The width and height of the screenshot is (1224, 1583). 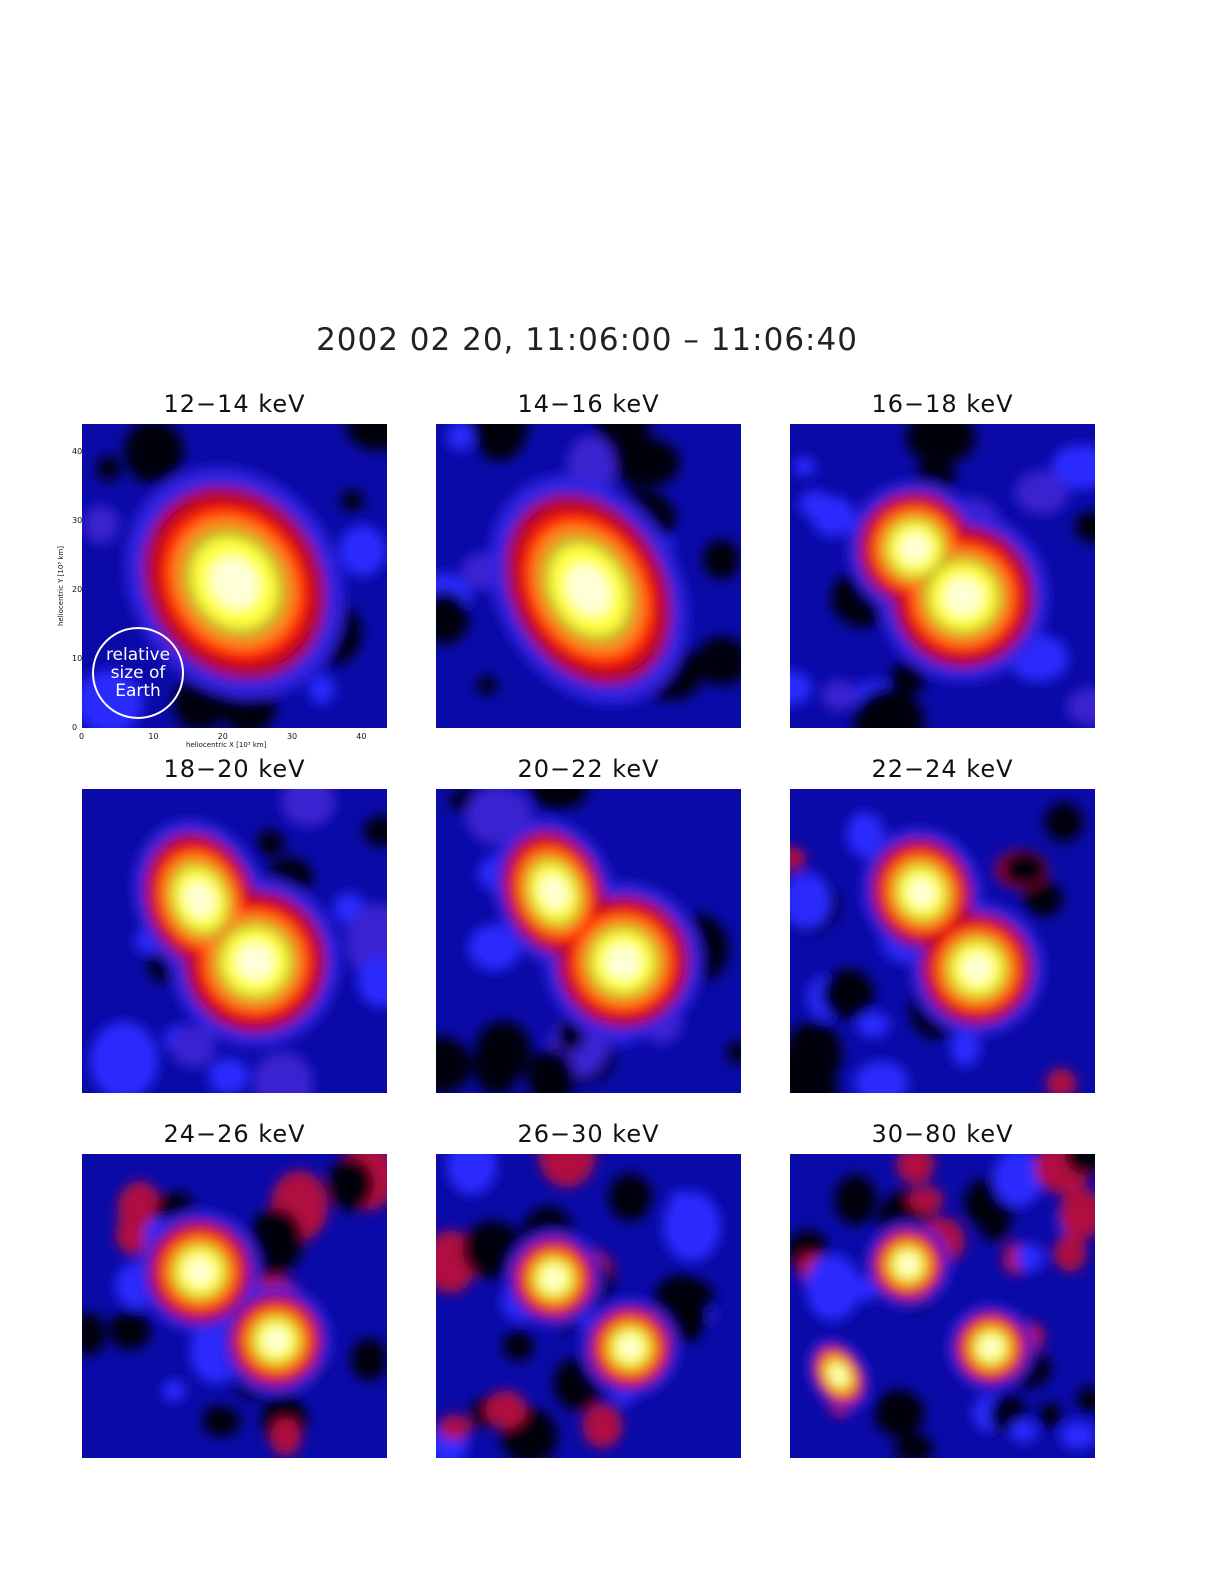 What do you see at coordinates (222, 736) in the screenshot?
I see `x-tick-label: 20` at bounding box center [222, 736].